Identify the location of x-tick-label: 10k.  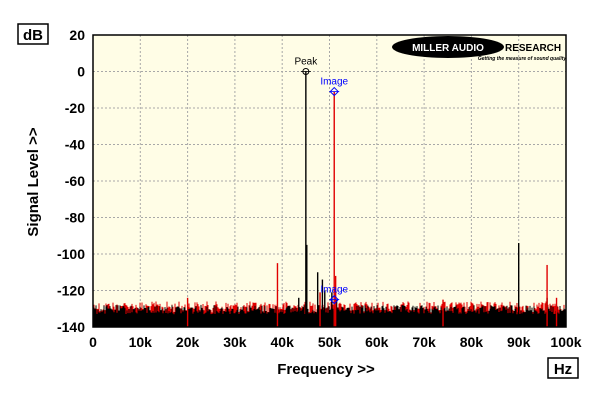
(141, 342).